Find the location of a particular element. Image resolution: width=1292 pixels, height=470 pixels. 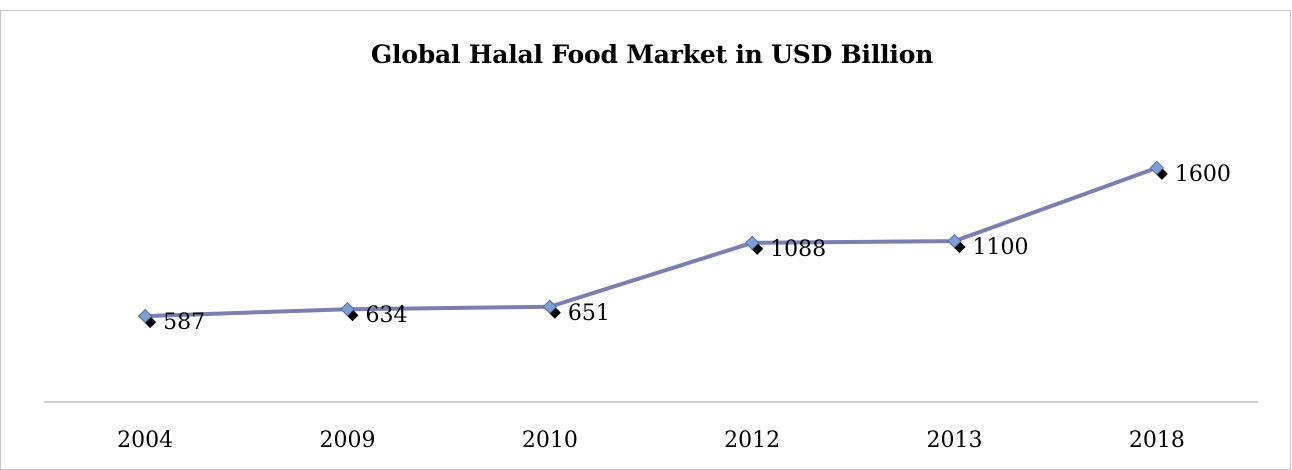

data-point-2012 is located at coordinates (754, 245).